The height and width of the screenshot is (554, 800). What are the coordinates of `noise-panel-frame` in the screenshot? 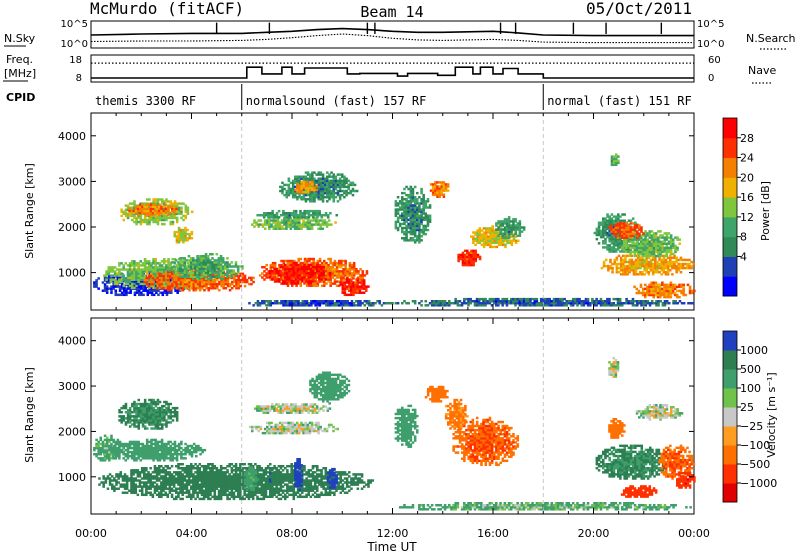 It's located at (392, 34).